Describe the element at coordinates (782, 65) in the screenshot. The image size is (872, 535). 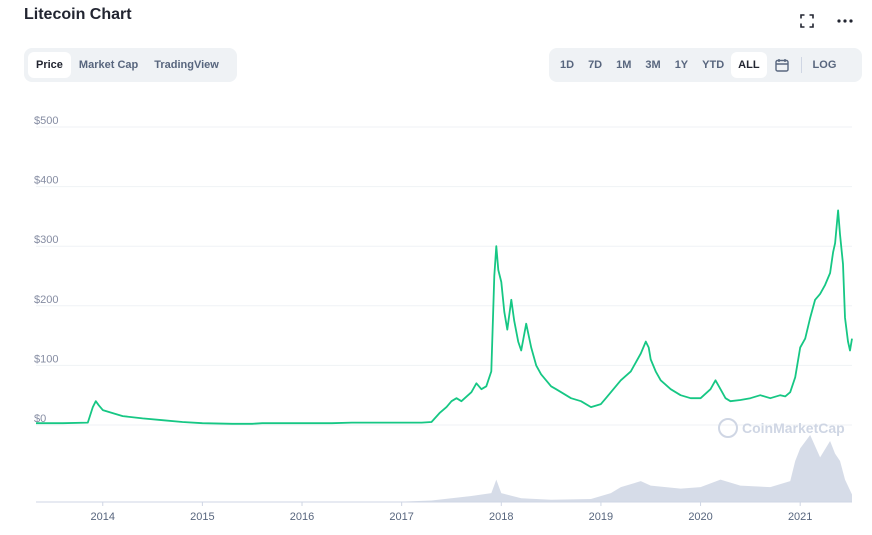
I see `calendar-icon` at that location.